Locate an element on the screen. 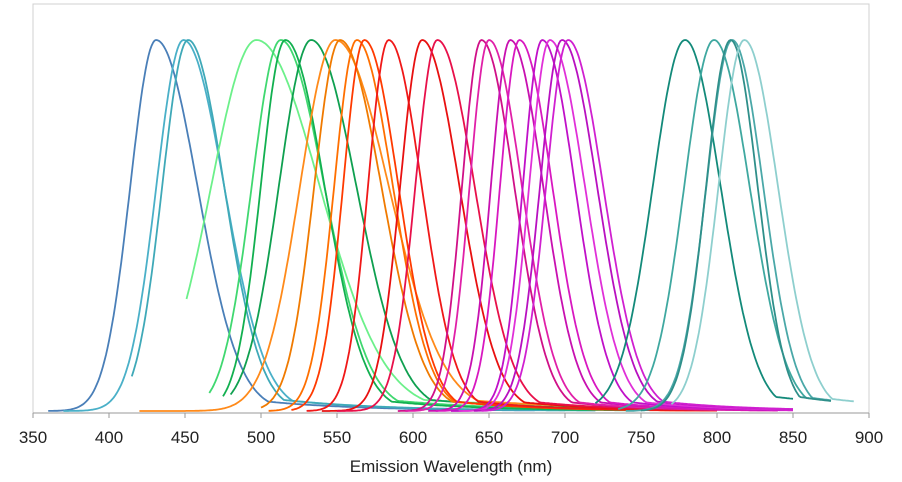 The width and height of the screenshot is (902, 482). x-axis-ticks: 350 400 450 500 550 600 650 700 750 800 850 900 is located at coordinates (451, 430).